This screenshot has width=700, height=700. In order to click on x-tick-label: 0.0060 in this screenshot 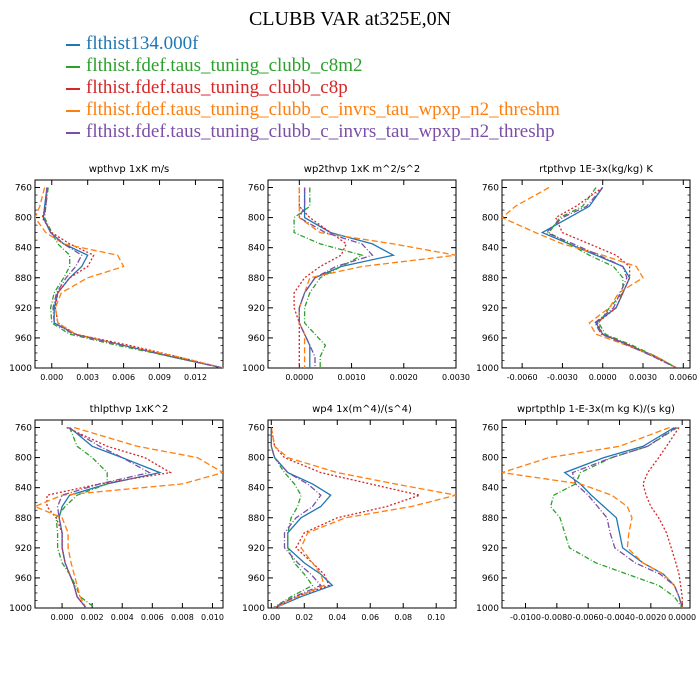, I will do `click(683, 377)`.